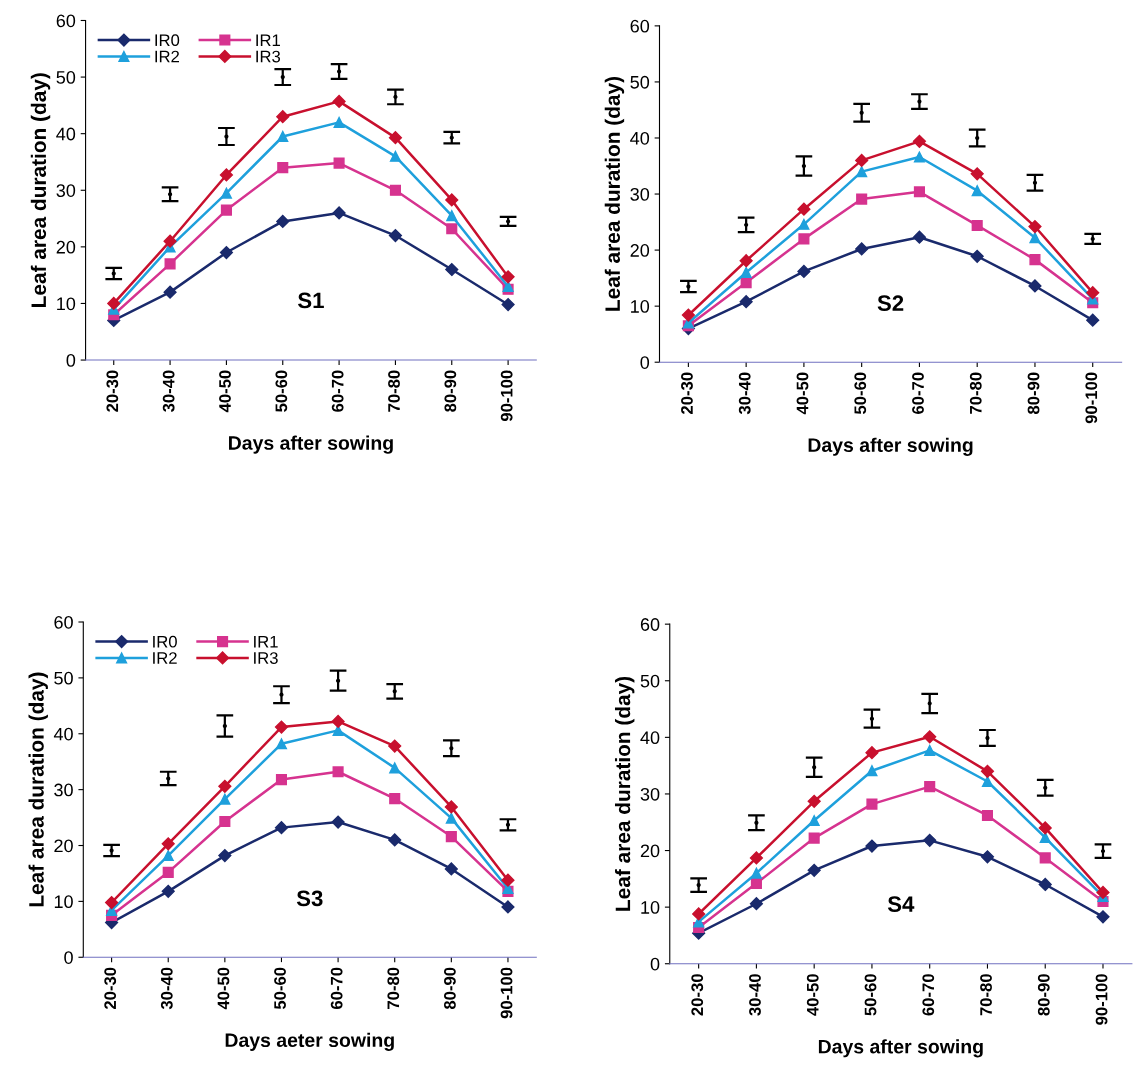  Describe the element at coordinates (901, 904) in the screenshot. I see `annotation: S4` at that location.